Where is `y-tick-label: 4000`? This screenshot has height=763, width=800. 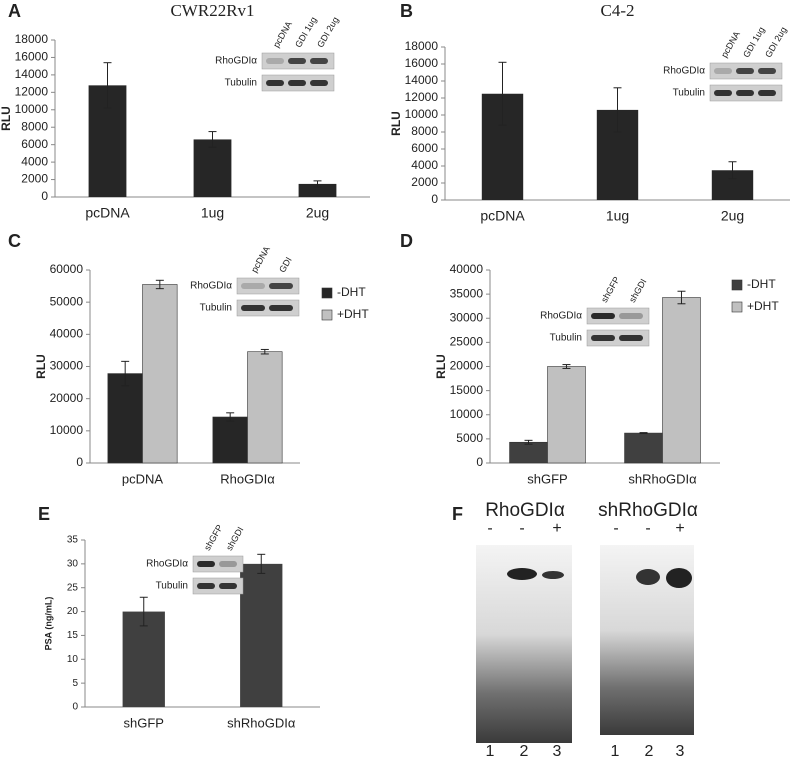
y-tick-label: 4000 is located at coordinates (34, 161).